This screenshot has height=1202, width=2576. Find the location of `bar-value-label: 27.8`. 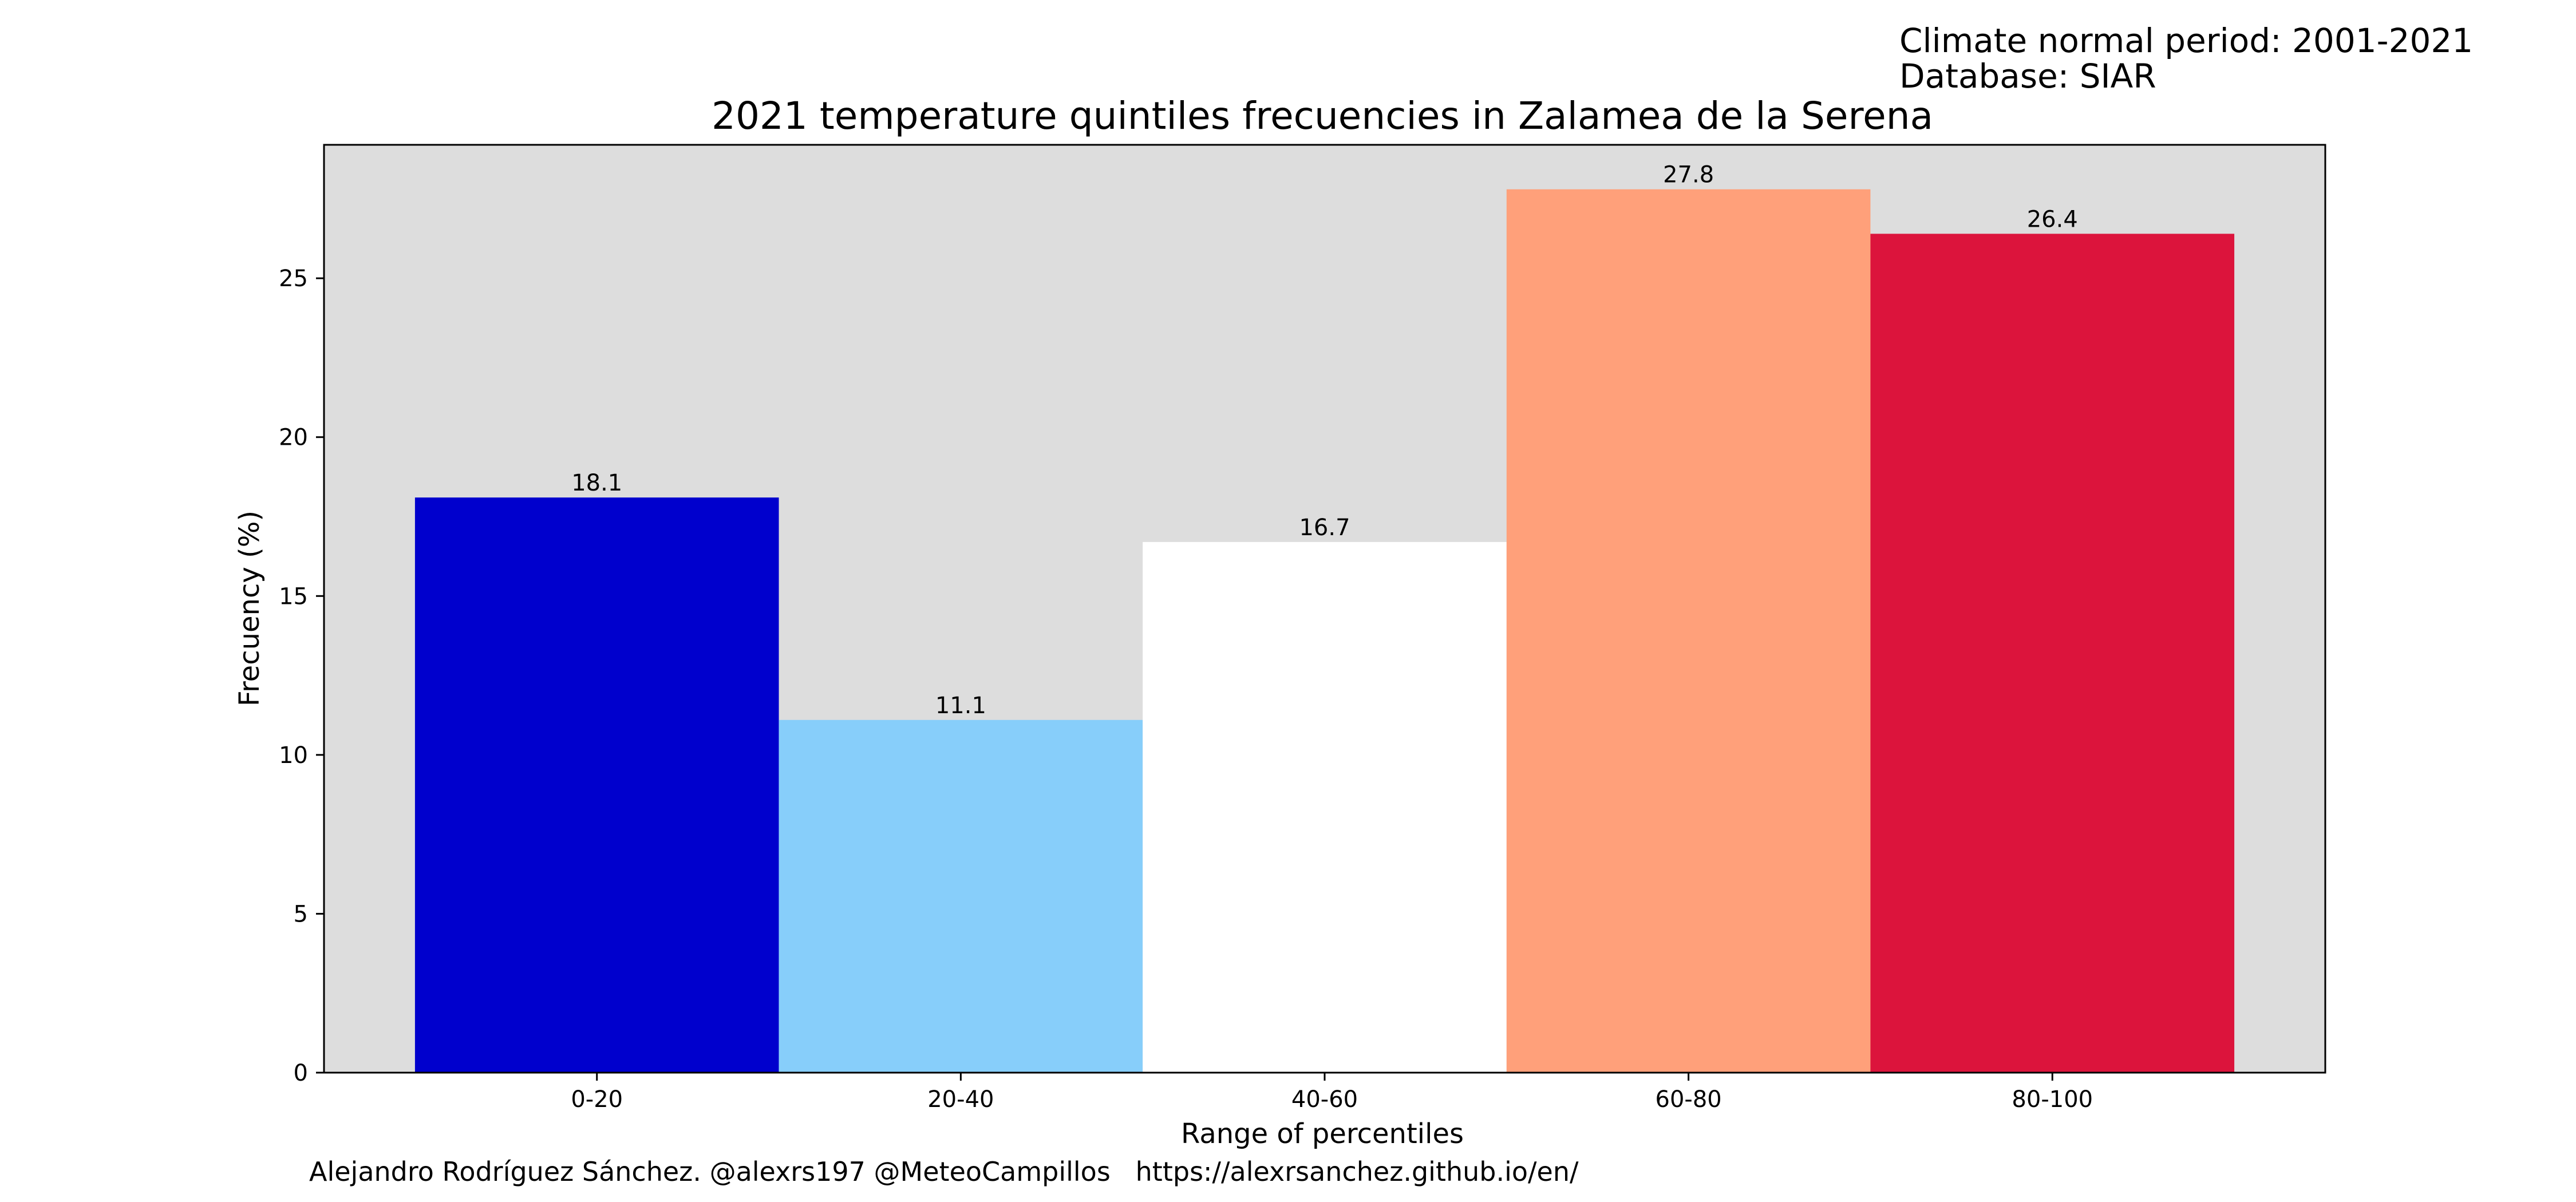

bar-value-label: 27.8 is located at coordinates (1688, 175).